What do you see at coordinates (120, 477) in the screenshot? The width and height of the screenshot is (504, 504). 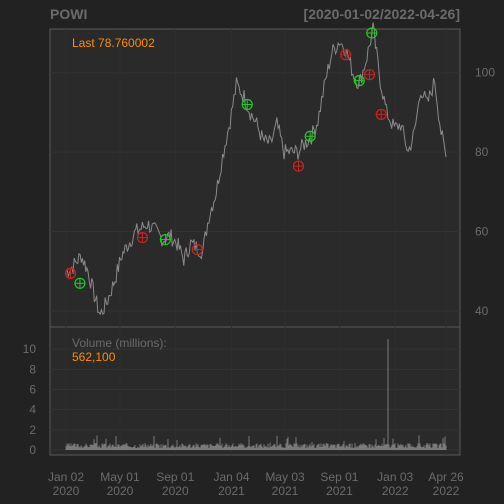 I see `x-tick-label: May 01` at bounding box center [120, 477].